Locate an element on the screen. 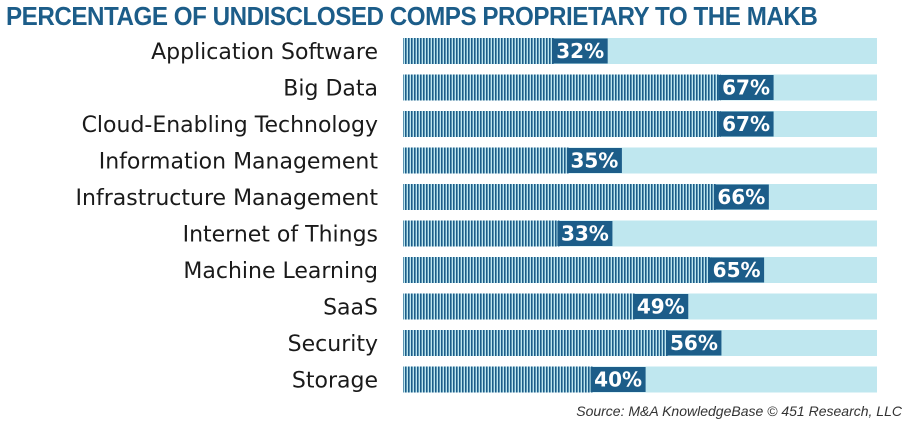  bar-row: Big Data 67% is located at coordinates (580, 88).